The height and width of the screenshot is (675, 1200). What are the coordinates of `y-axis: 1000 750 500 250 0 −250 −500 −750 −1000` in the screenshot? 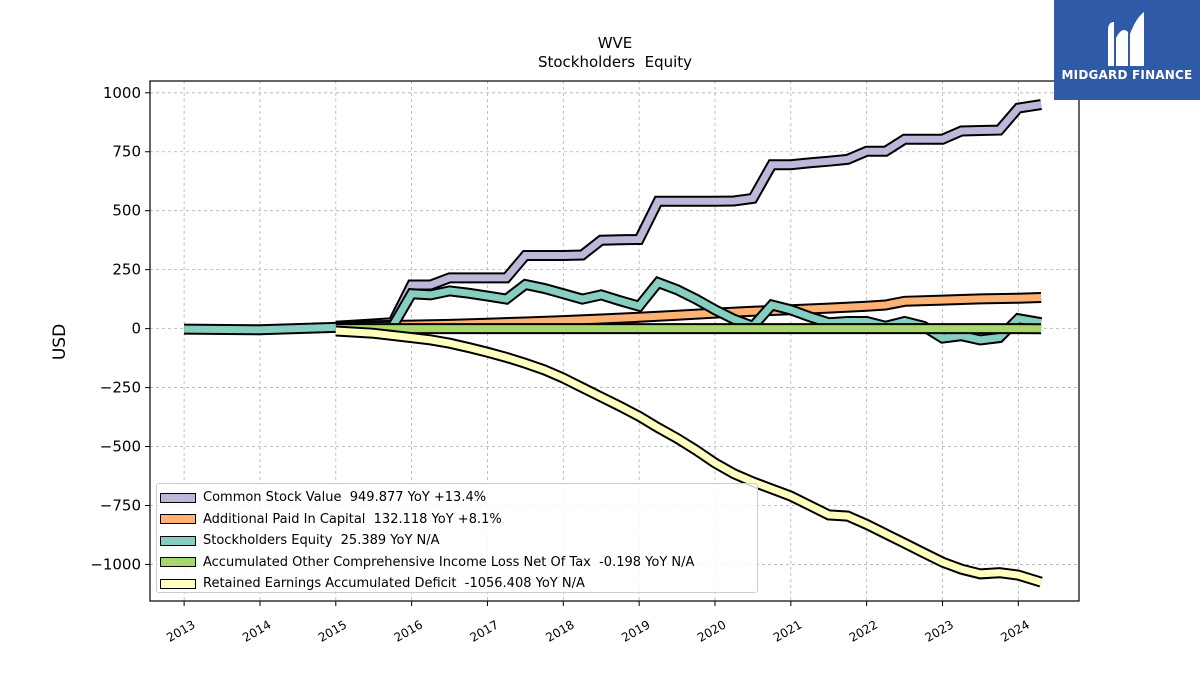 It's located at (120, 328).